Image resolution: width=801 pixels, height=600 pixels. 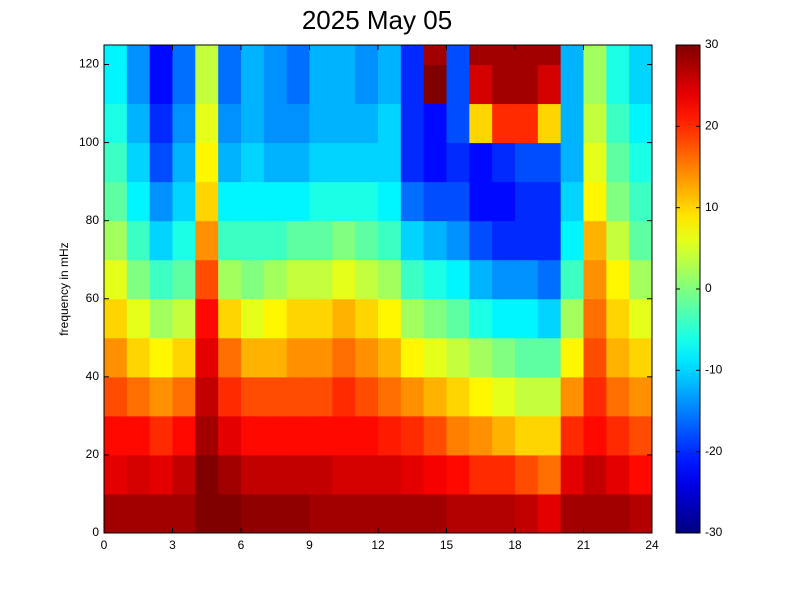 What do you see at coordinates (93, 454) in the screenshot?
I see `y-tick-label: 20` at bounding box center [93, 454].